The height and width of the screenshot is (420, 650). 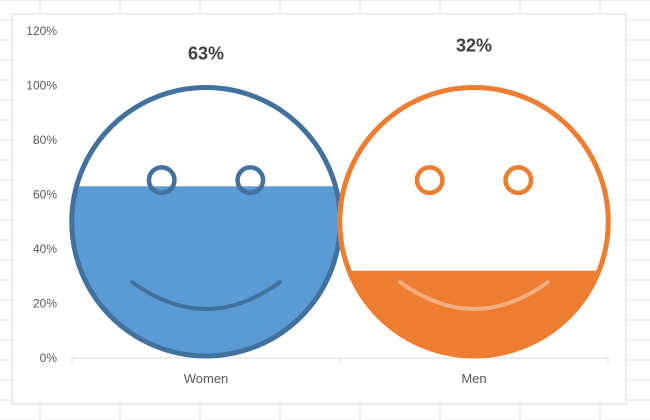 What do you see at coordinates (340, 50) in the screenshot?
I see `data-labels: 63% 32%` at bounding box center [340, 50].